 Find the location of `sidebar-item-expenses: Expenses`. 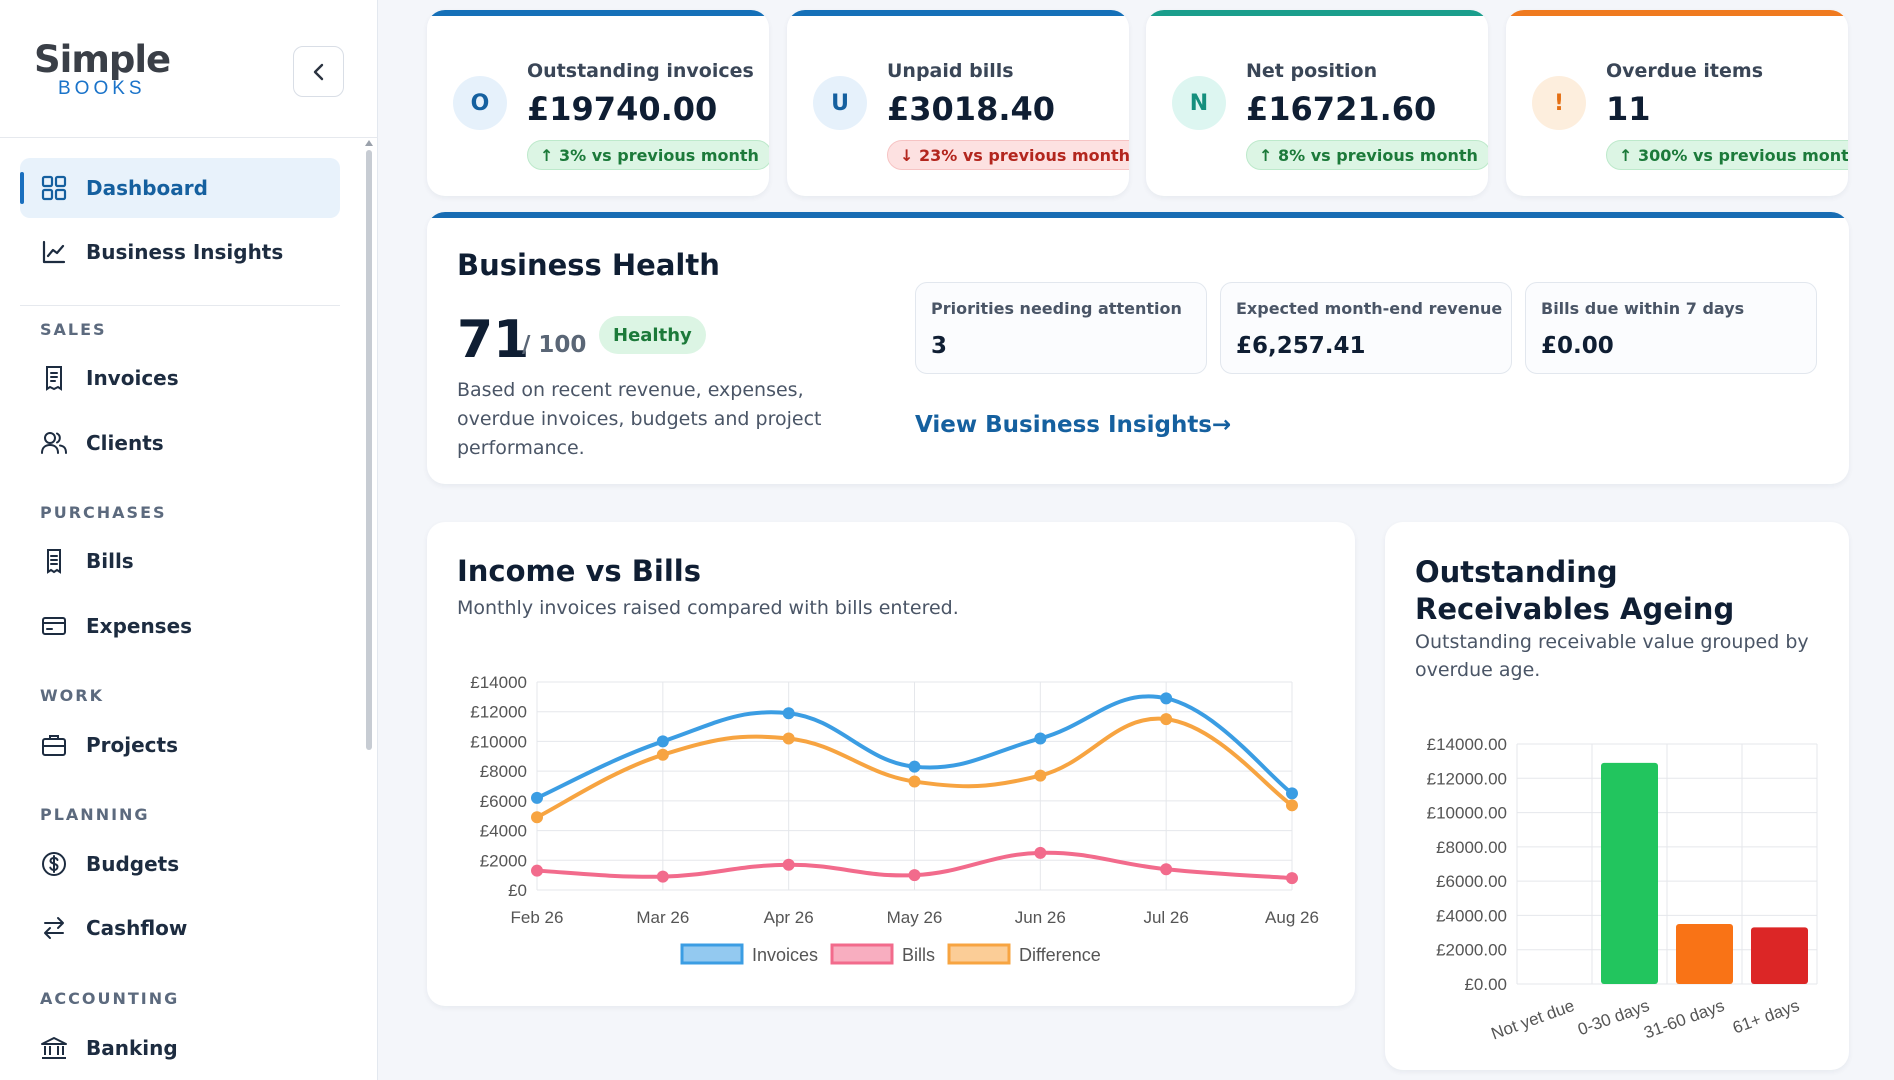

sidebar-item-expenses: Expenses is located at coordinates (180, 626).